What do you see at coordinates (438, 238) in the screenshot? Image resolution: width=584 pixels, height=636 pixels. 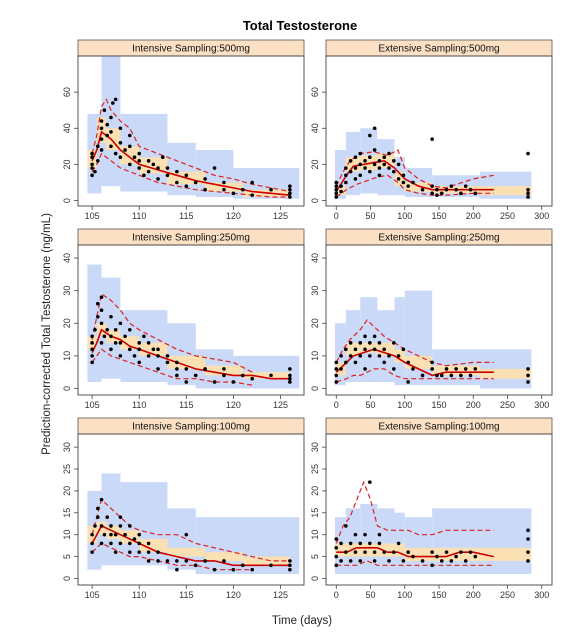 I see `panel-strip-label: Extensive Sampling:250mg` at bounding box center [438, 238].